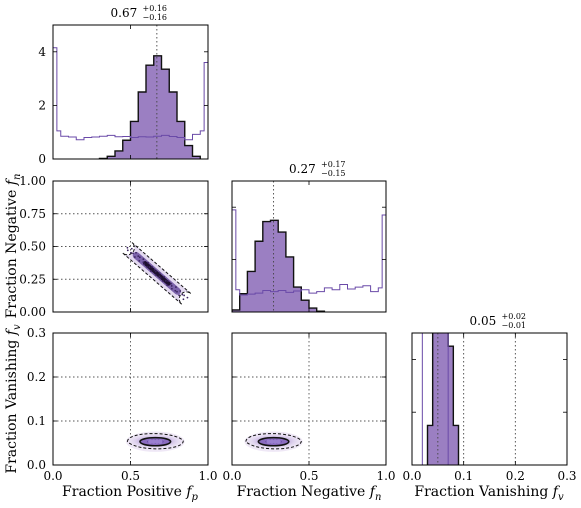 Image resolution: width=581 pixels, height=508 pixels. Describe the element at coordinates (514, 316) in the screenshot. I see `param-title-plus: +0.02` at that location.